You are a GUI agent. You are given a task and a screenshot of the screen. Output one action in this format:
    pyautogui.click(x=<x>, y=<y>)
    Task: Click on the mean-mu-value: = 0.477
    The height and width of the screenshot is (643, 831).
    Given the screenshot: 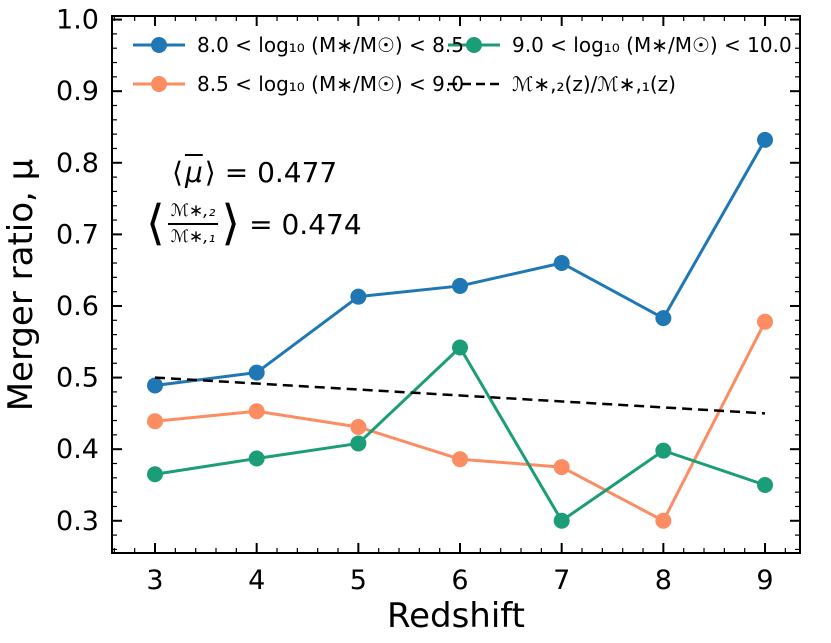 What is the action you would take?
    pyautogui.click(x=281, y=172)
    